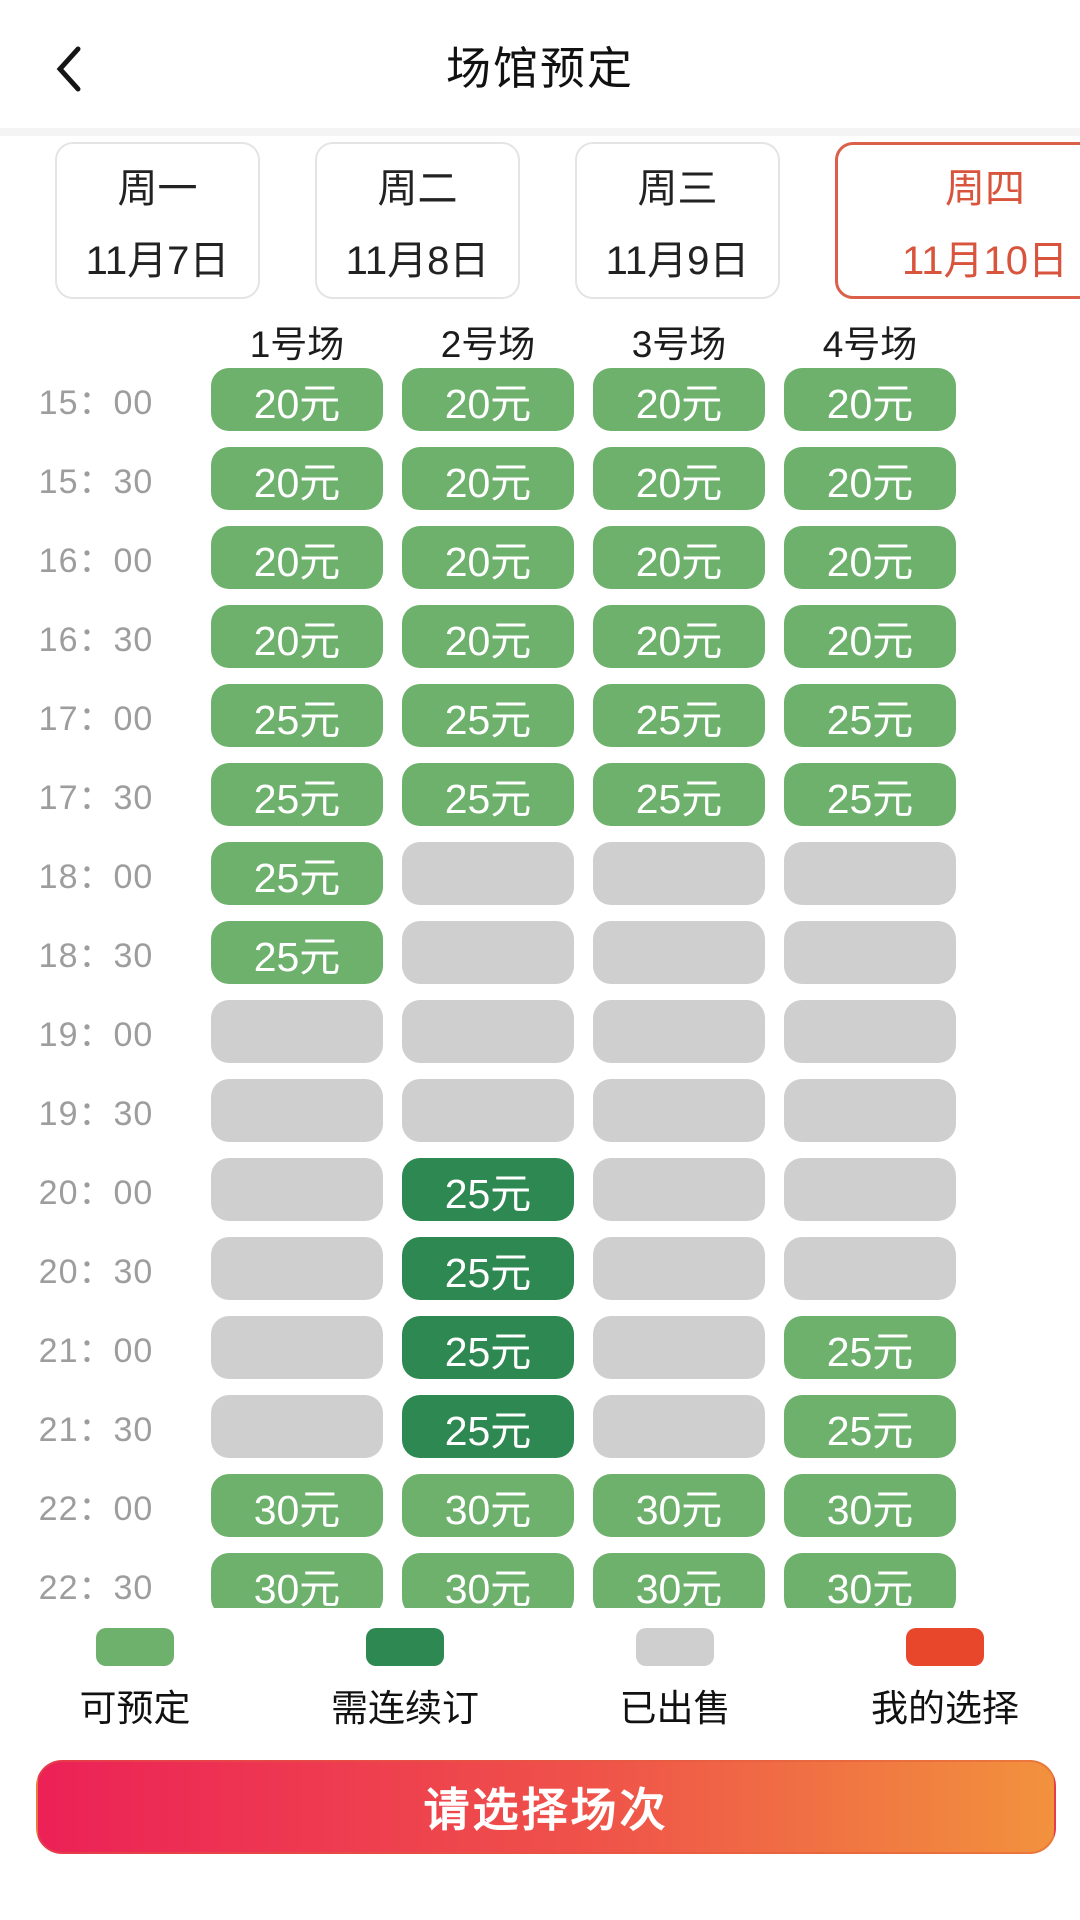 The height and width of the screenshot is (1920, 1080). What do you see at coordinates (68, 69) in the screenshot?
I see `back-button` at bounding box center [68, 69].